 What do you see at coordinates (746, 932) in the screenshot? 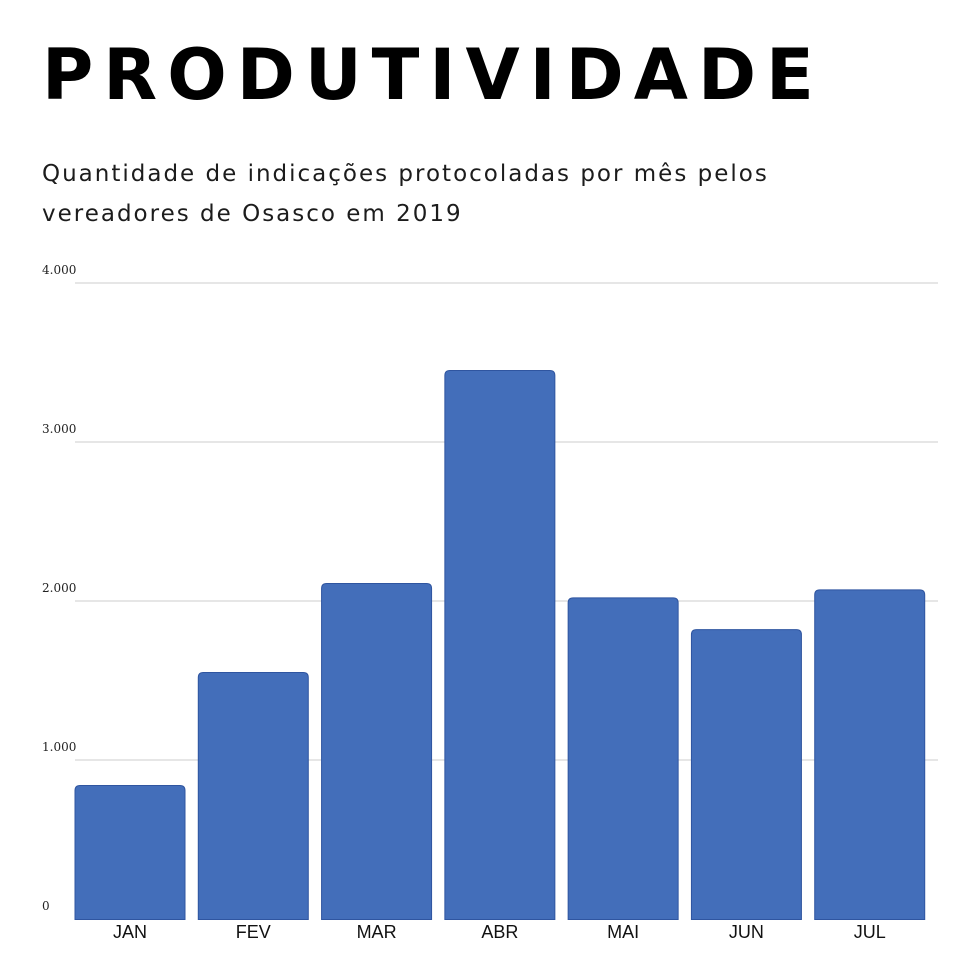
I see `x-tick-label: JUN` at bounding box center [746, 932].